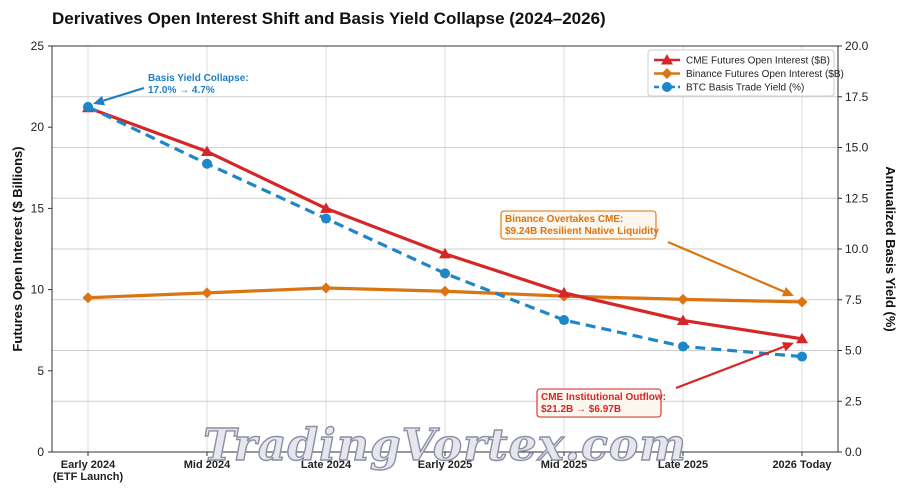  I want to click on y-right-tick-label: 15.0, so click(857, 148).